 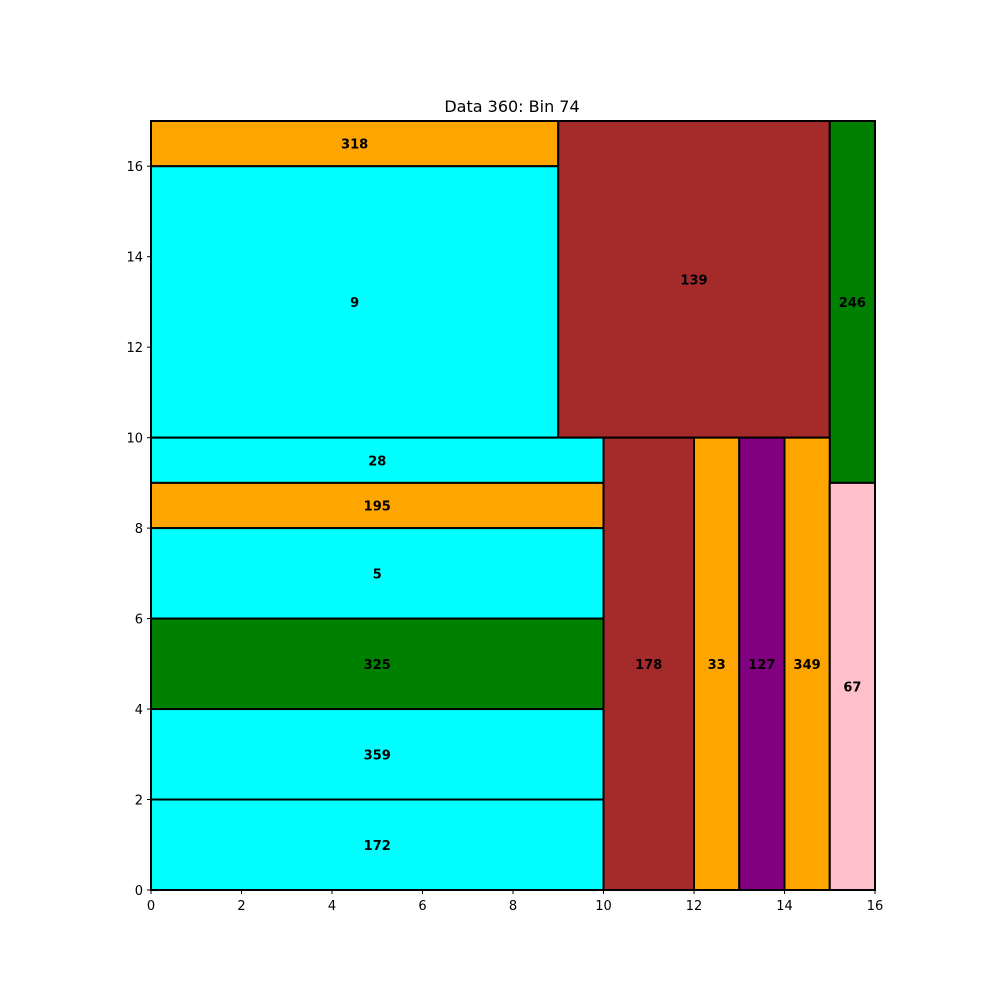 I want to click on x-tick-label: 8, so click(x=513, y=906).